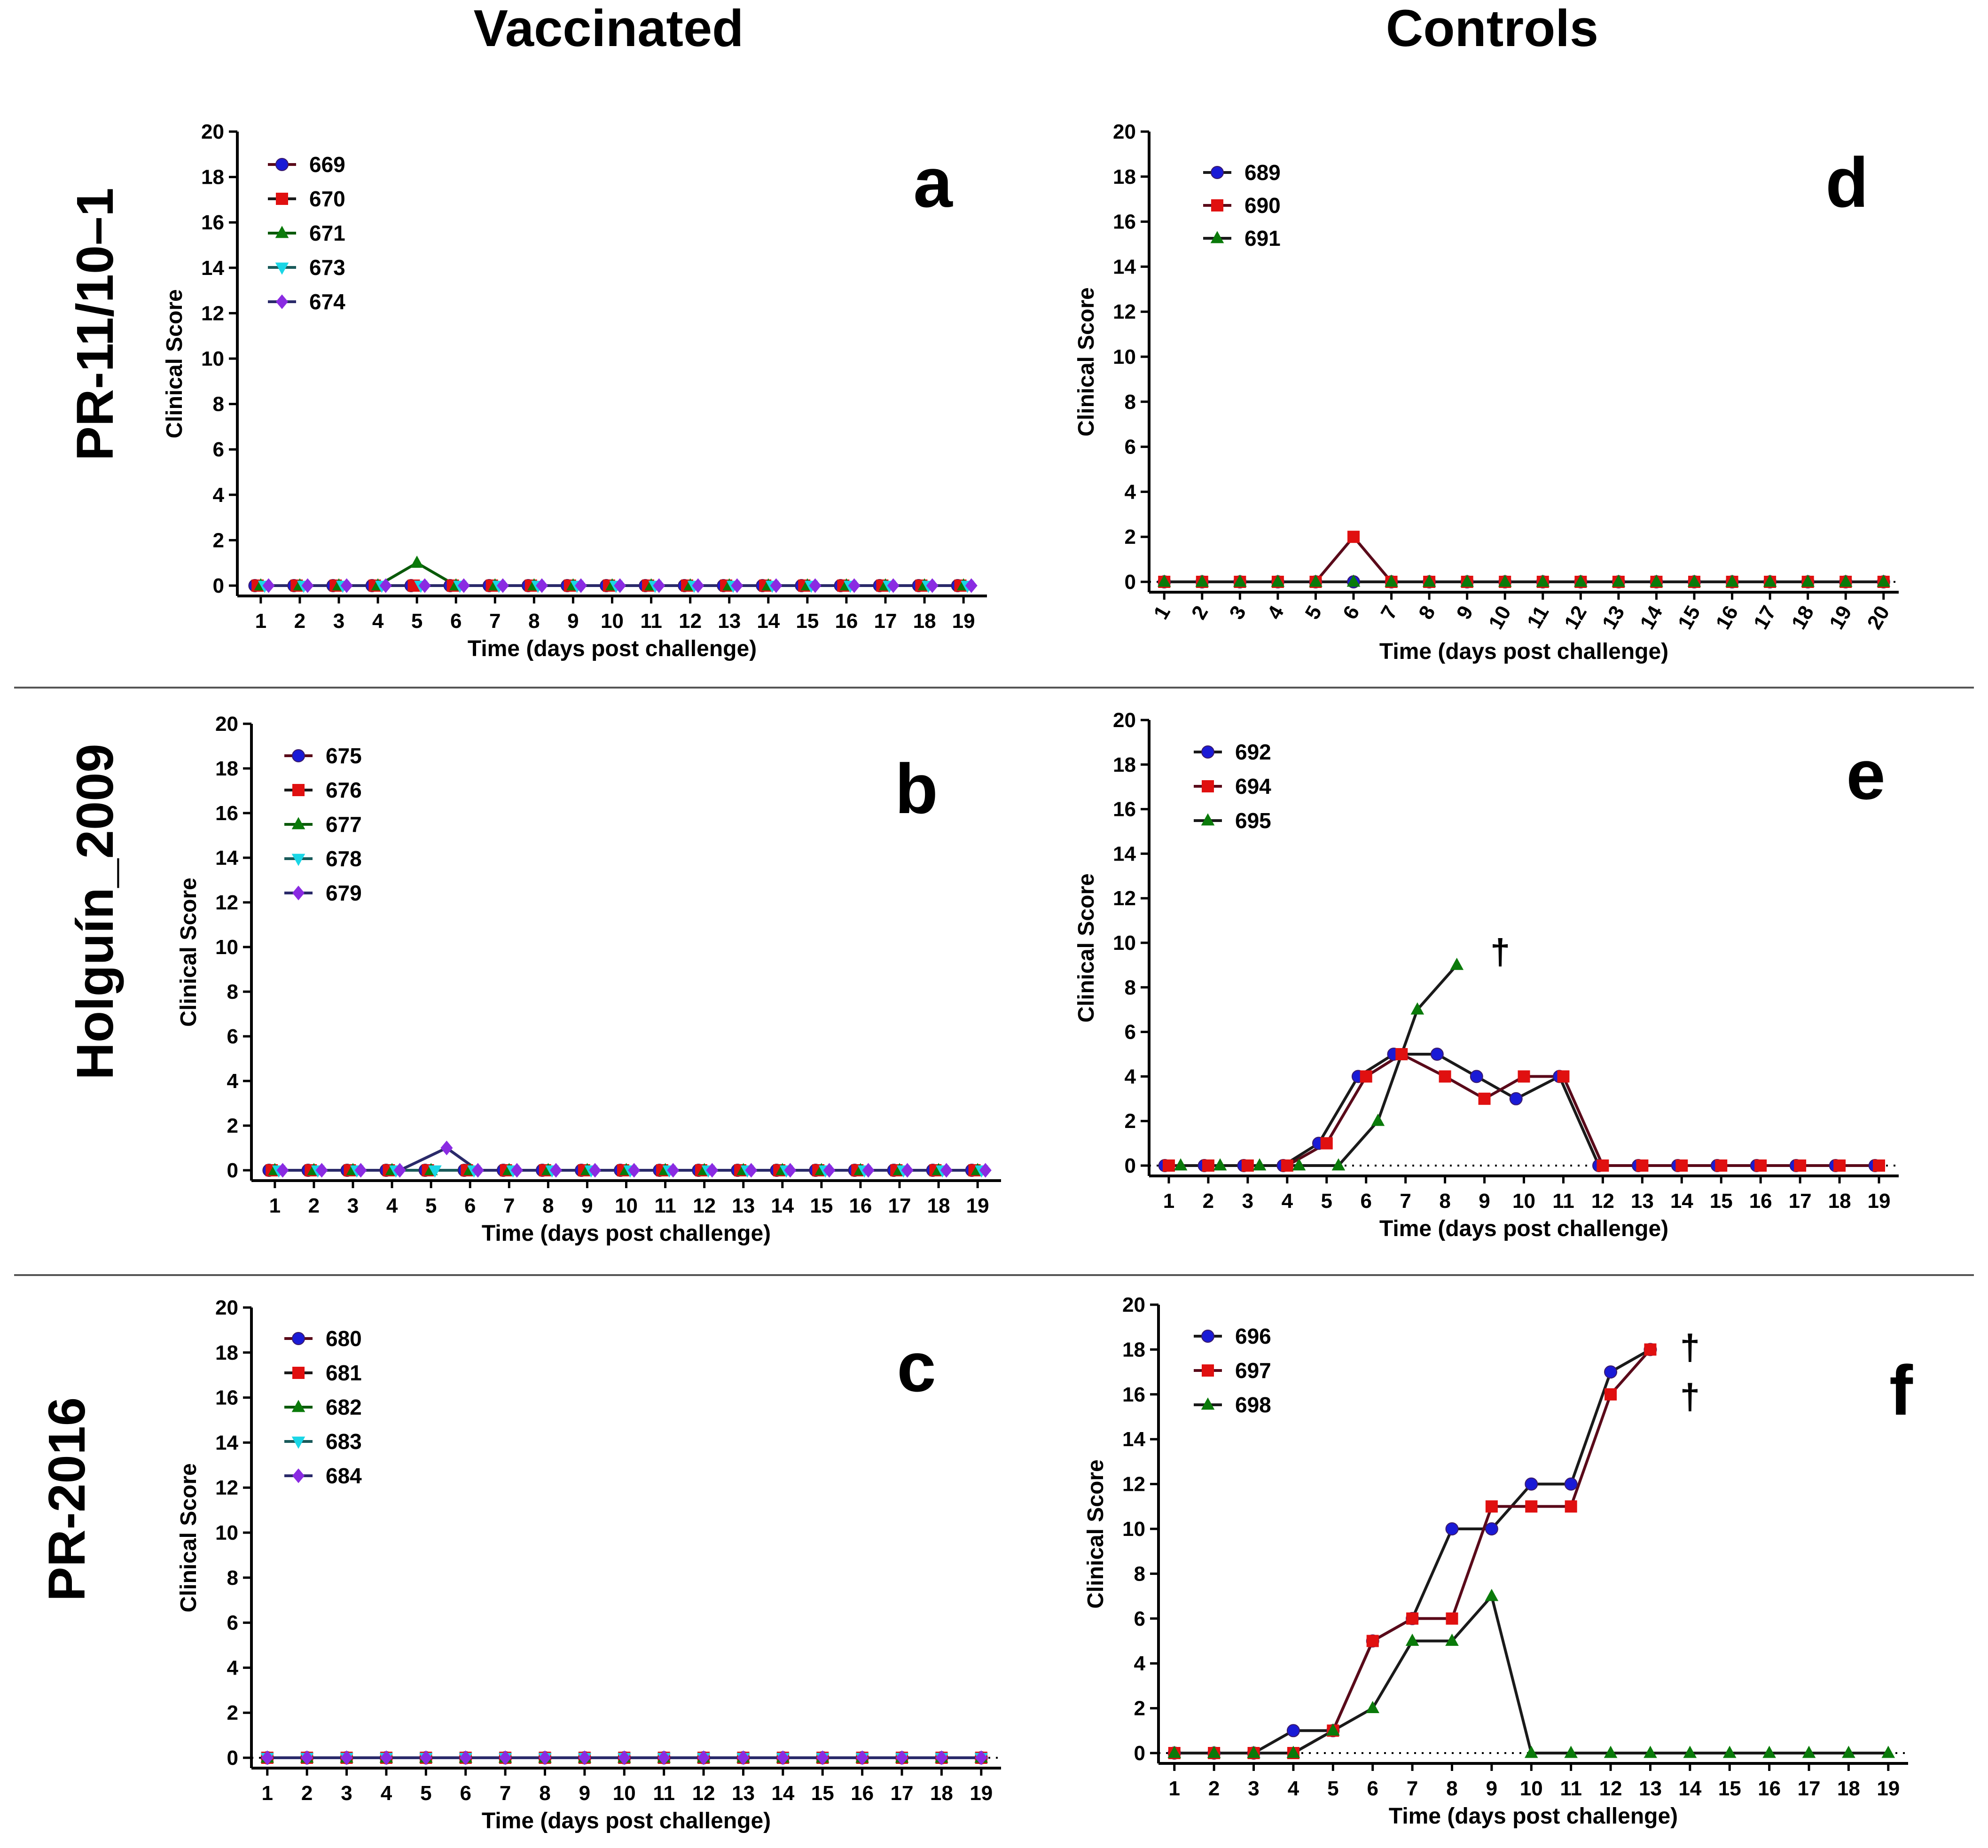 Image resolution: width=1988 pixels, height=1848 pixels. What do you see at coordinates (392, 1205) in the screenshot?
I see `x-tick-label: 4` at bounding box center [392, 1205].